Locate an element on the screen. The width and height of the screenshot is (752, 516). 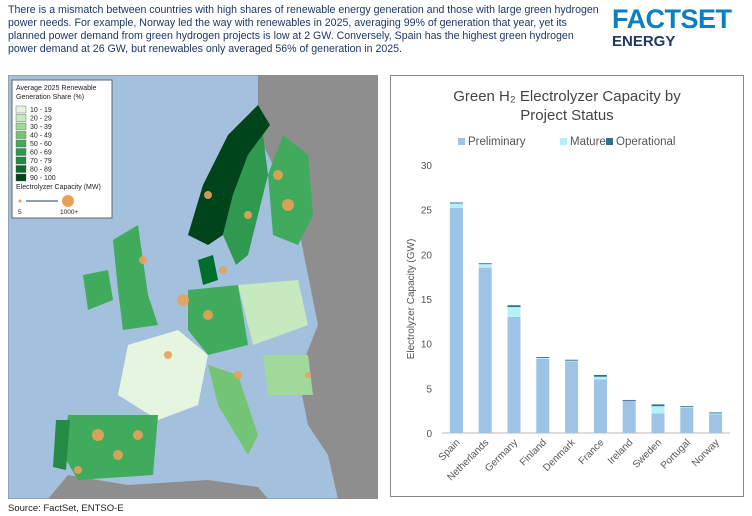
chart-title: Project Status is located at coordinates (566, 115).